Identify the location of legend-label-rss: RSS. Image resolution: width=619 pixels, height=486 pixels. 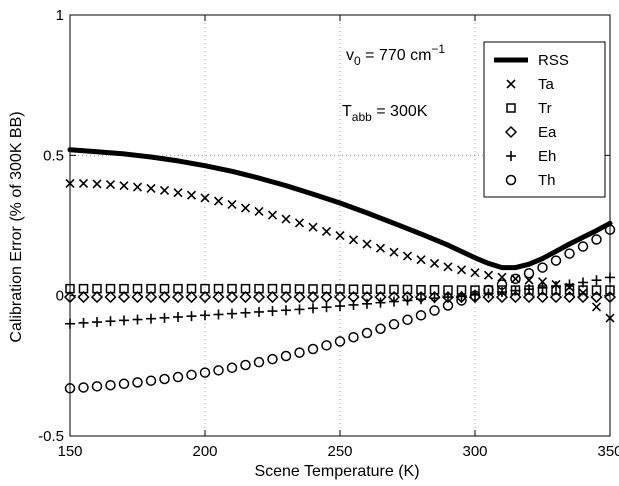
(553, 60).